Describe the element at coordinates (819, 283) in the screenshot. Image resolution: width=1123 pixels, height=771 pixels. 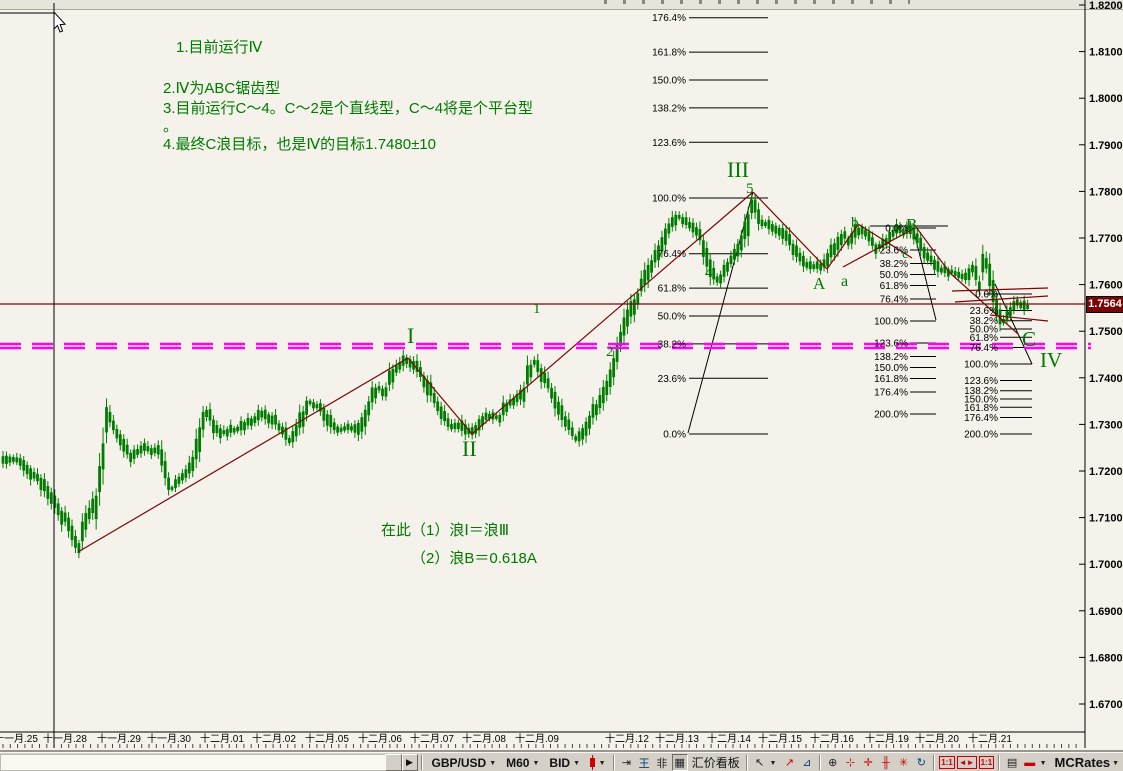
I see `wave-label: A` at that location.